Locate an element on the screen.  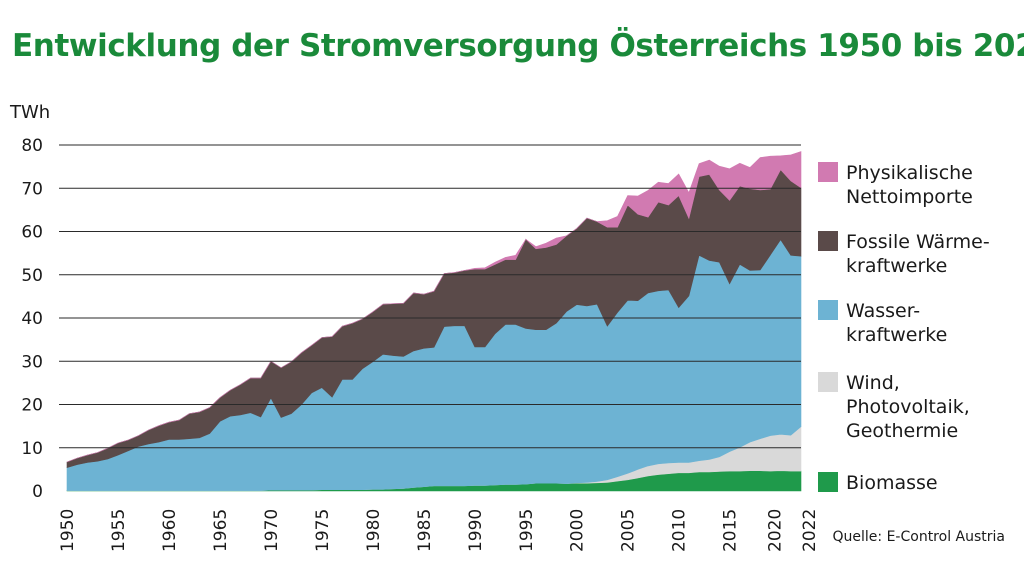
x-tick-label: 1950 is located at coordinates (68, 530).